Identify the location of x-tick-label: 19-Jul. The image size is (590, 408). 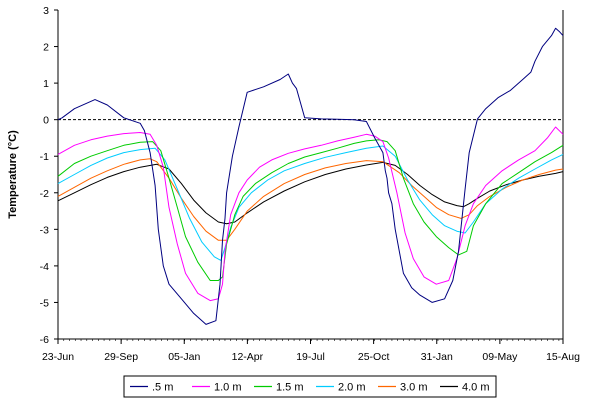
(310, 357).